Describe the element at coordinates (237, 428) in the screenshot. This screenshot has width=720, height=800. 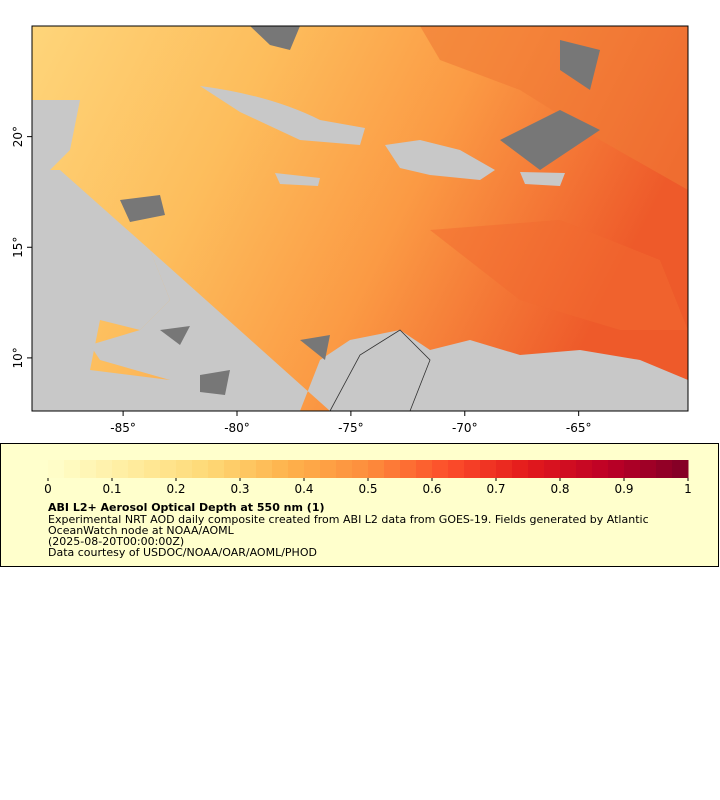
I see `x-tick-label: -80°` at that location.